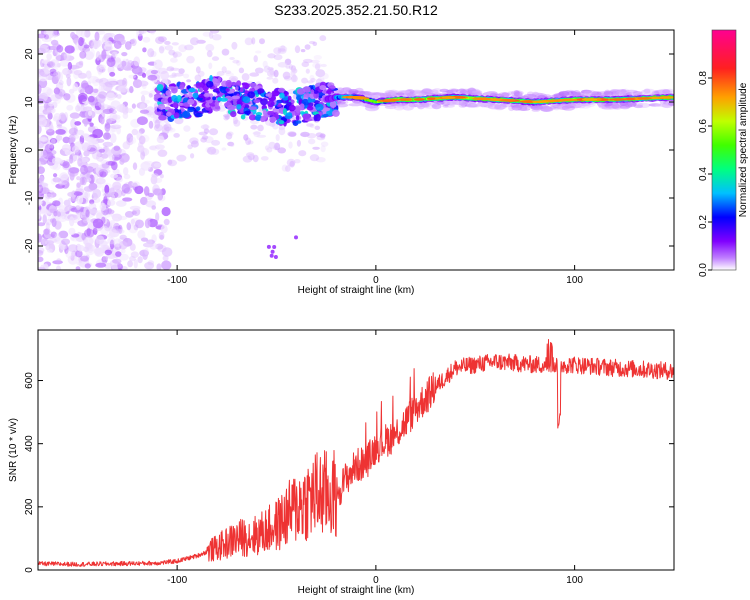  Describe the element at coordinates (356, 590) in the screenshot. I see `snr-x-axis-label: Height of straight line (km)` at that location.